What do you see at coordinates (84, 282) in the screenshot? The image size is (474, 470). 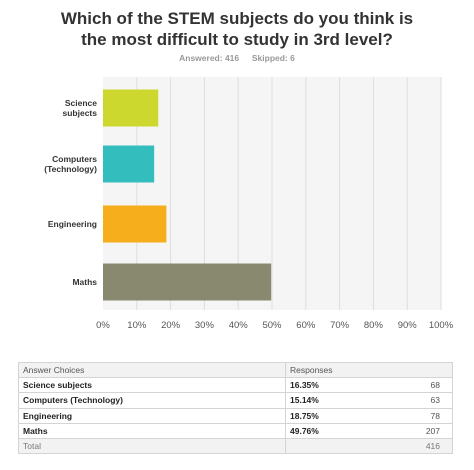 I see `category-label: Maths` at bounding box center [84, 282].